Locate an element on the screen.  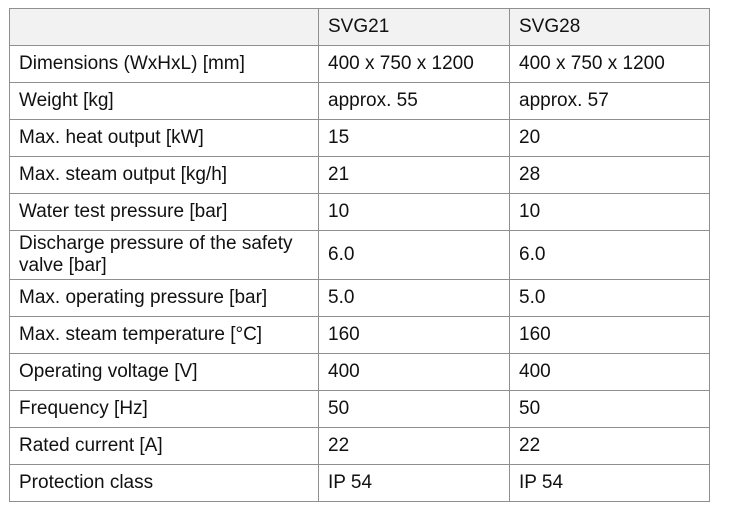
table-row: Max. steam output [kg/h] 21 28 is located at coordinates (359, 175).